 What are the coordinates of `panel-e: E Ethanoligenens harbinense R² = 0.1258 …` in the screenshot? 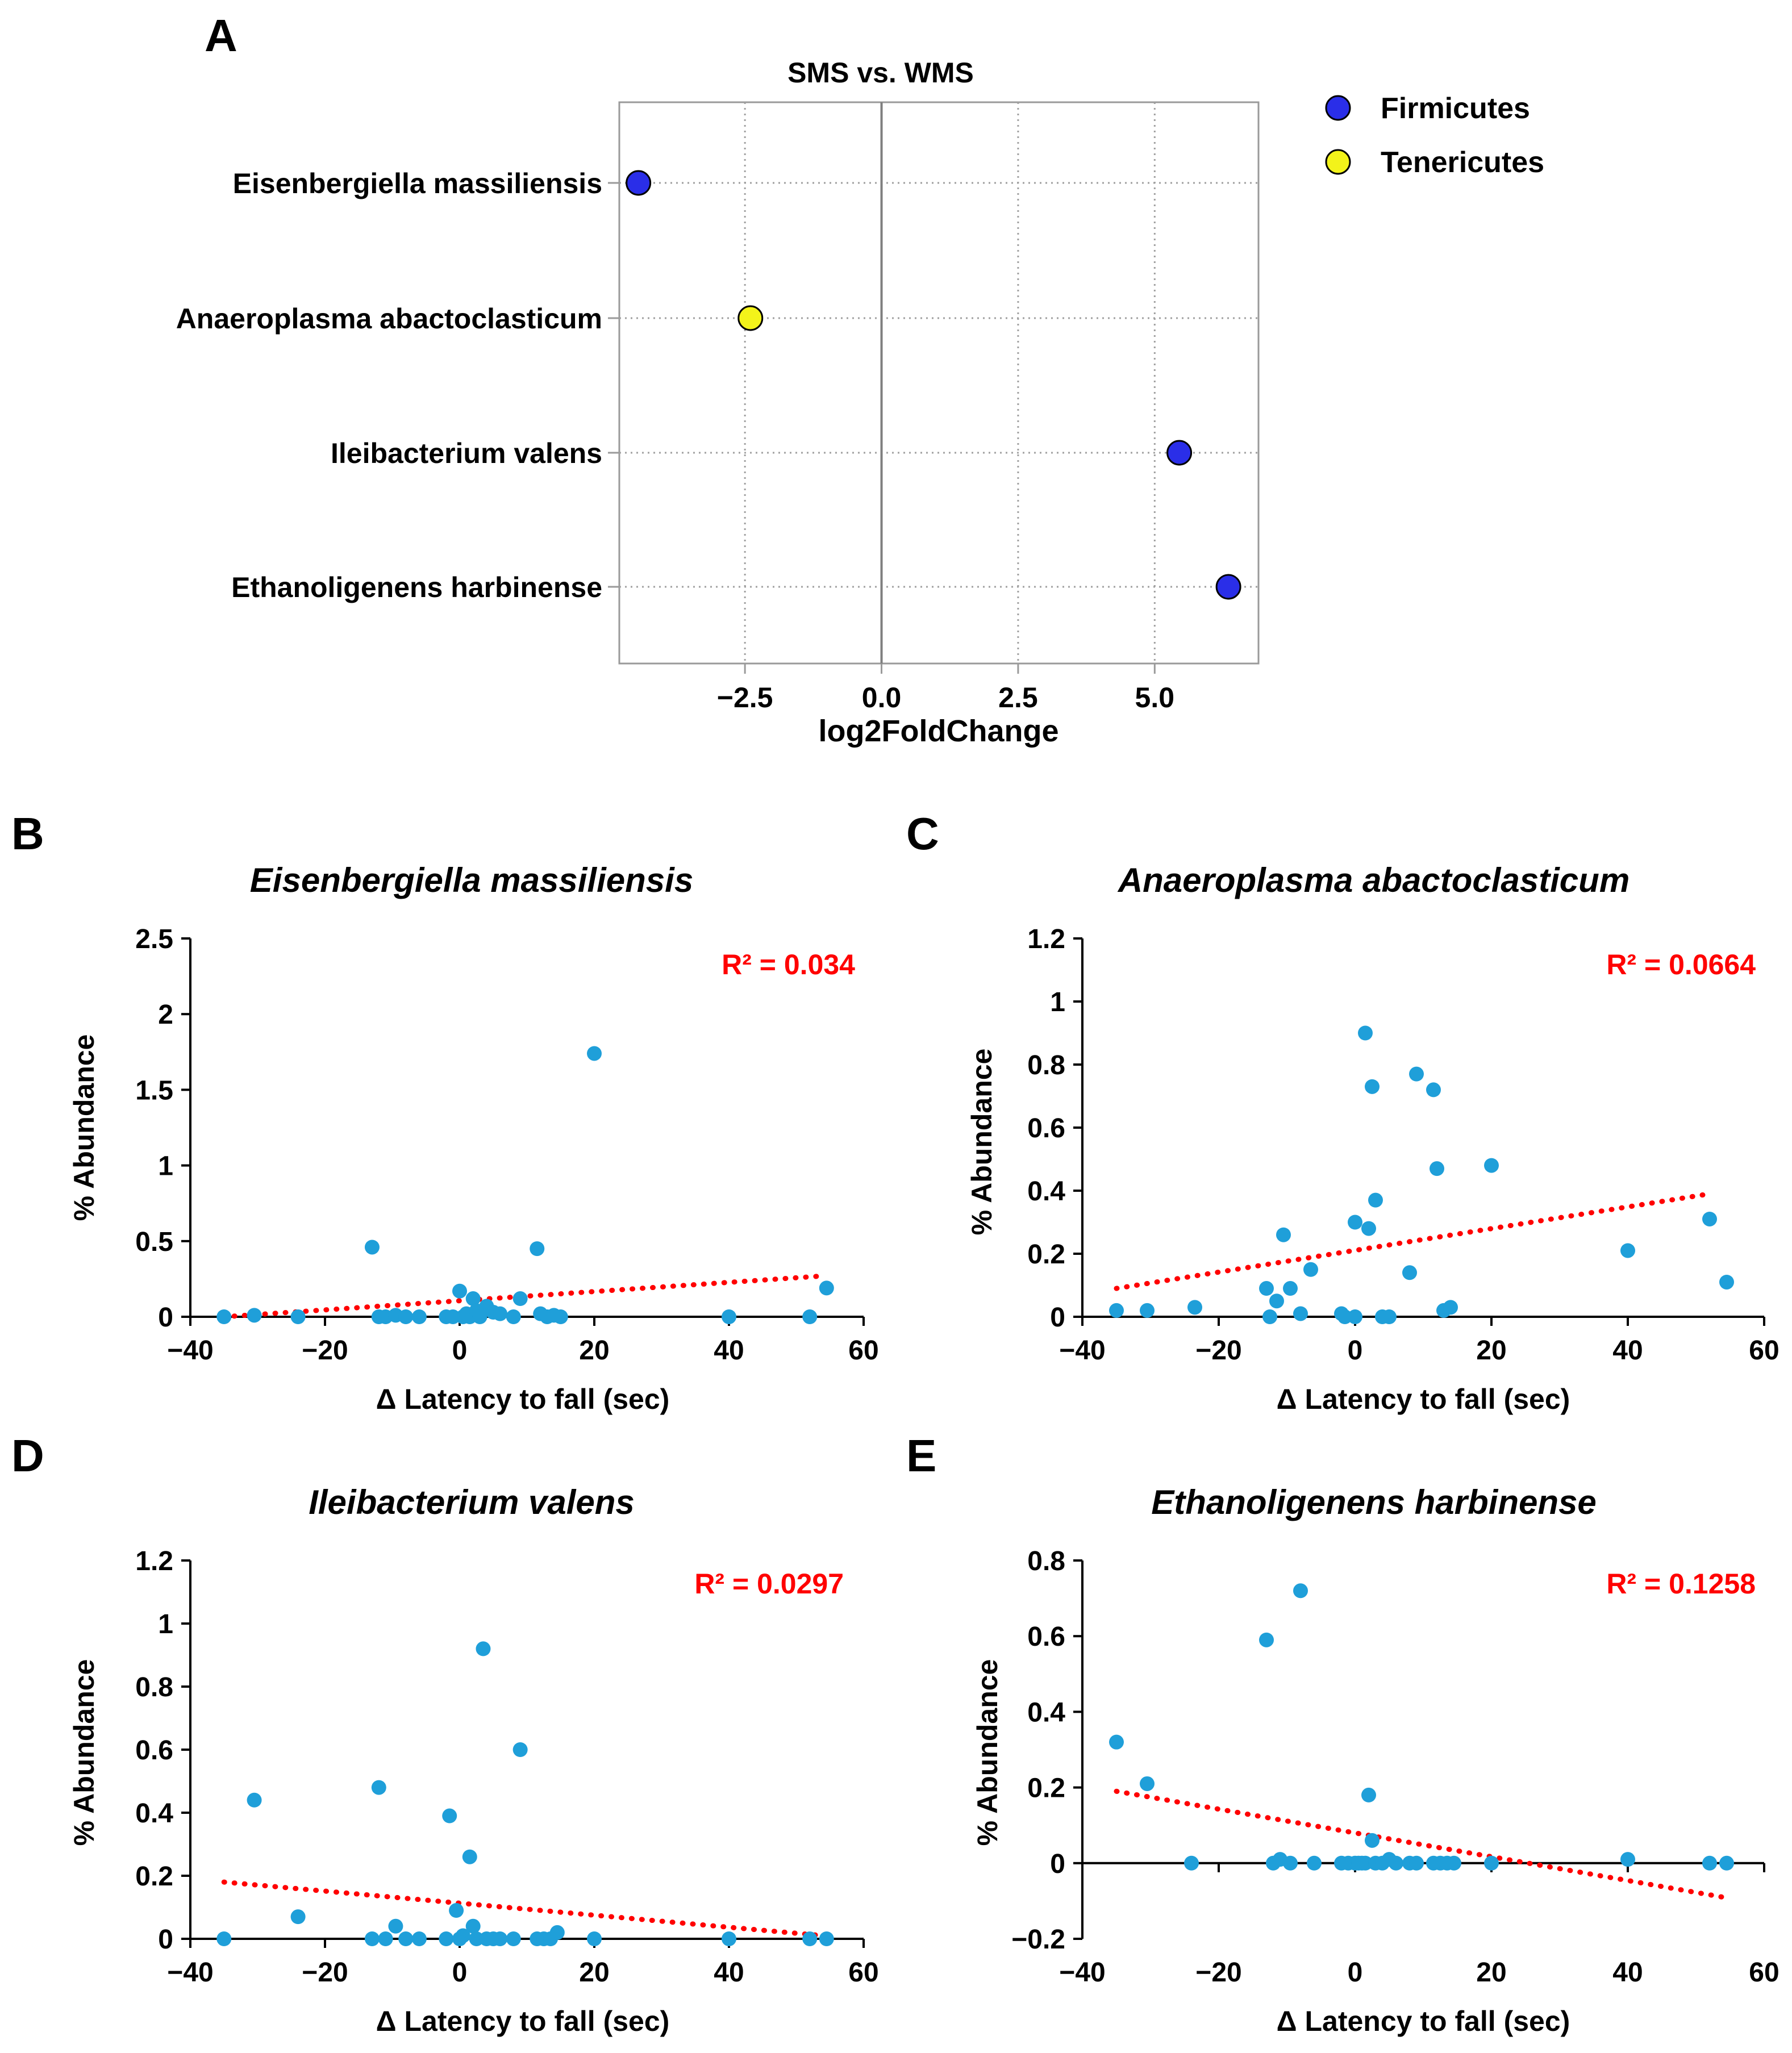 It's located at (1343, 1734).